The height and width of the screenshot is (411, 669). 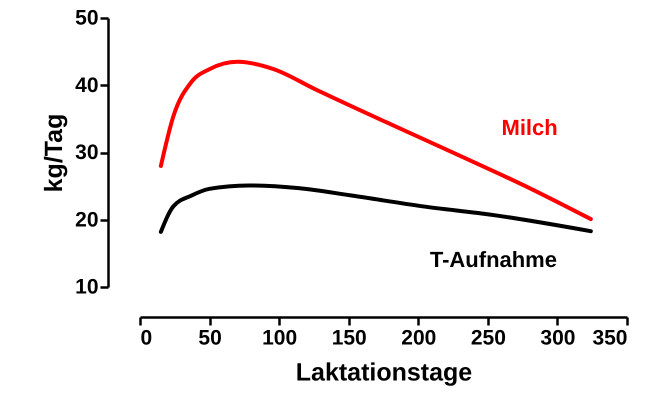 What do you see at coordinates (86, 85) in the screenshot?
I see `y-tick-label: 40` at bounding box center [86, 85].